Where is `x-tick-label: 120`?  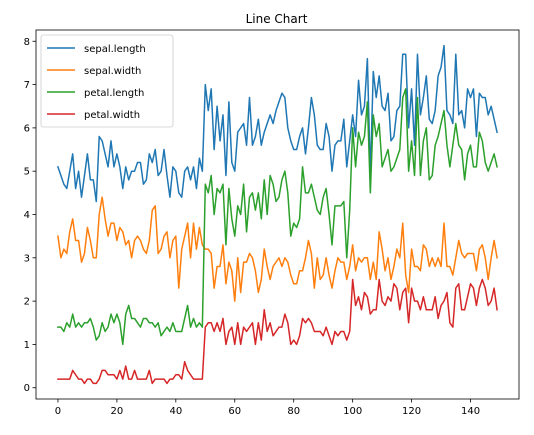
x-tick-label: 120 is located at coordinates (411, 411).